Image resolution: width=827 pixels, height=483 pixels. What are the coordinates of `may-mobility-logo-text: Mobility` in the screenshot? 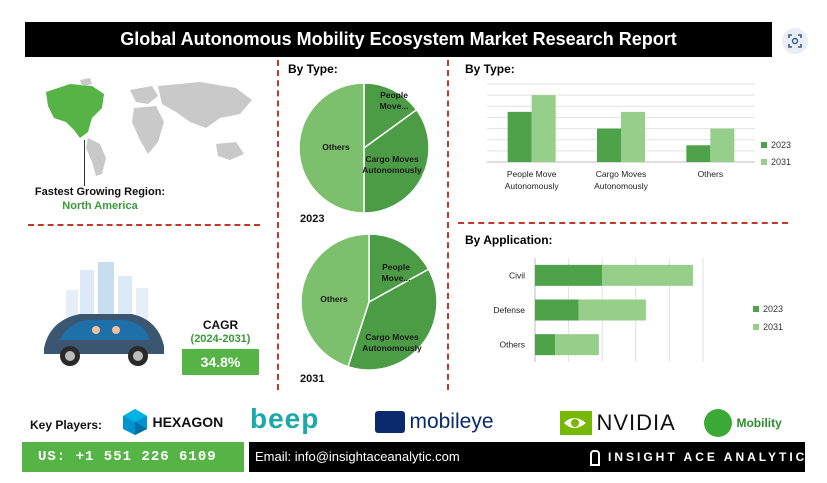 It's located at (759, 423).